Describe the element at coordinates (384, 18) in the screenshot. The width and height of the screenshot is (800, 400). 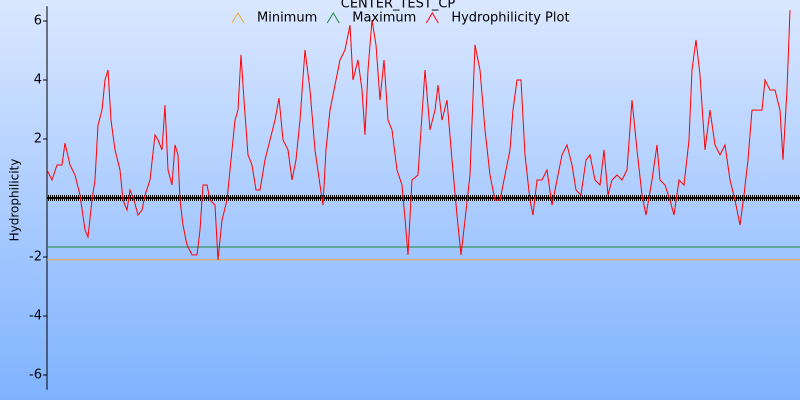
I see `legend-label: Maximum` at that location.